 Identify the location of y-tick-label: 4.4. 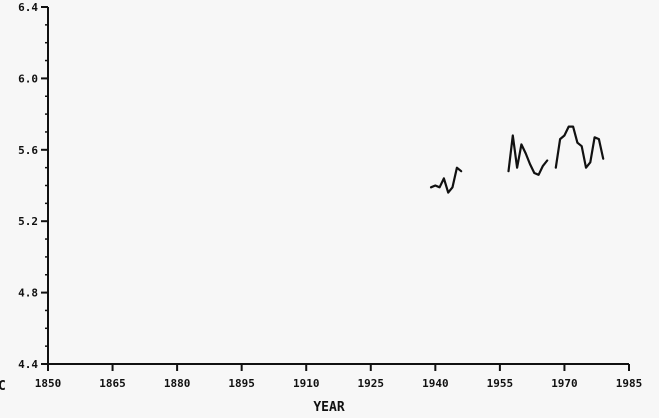
(28, 364).